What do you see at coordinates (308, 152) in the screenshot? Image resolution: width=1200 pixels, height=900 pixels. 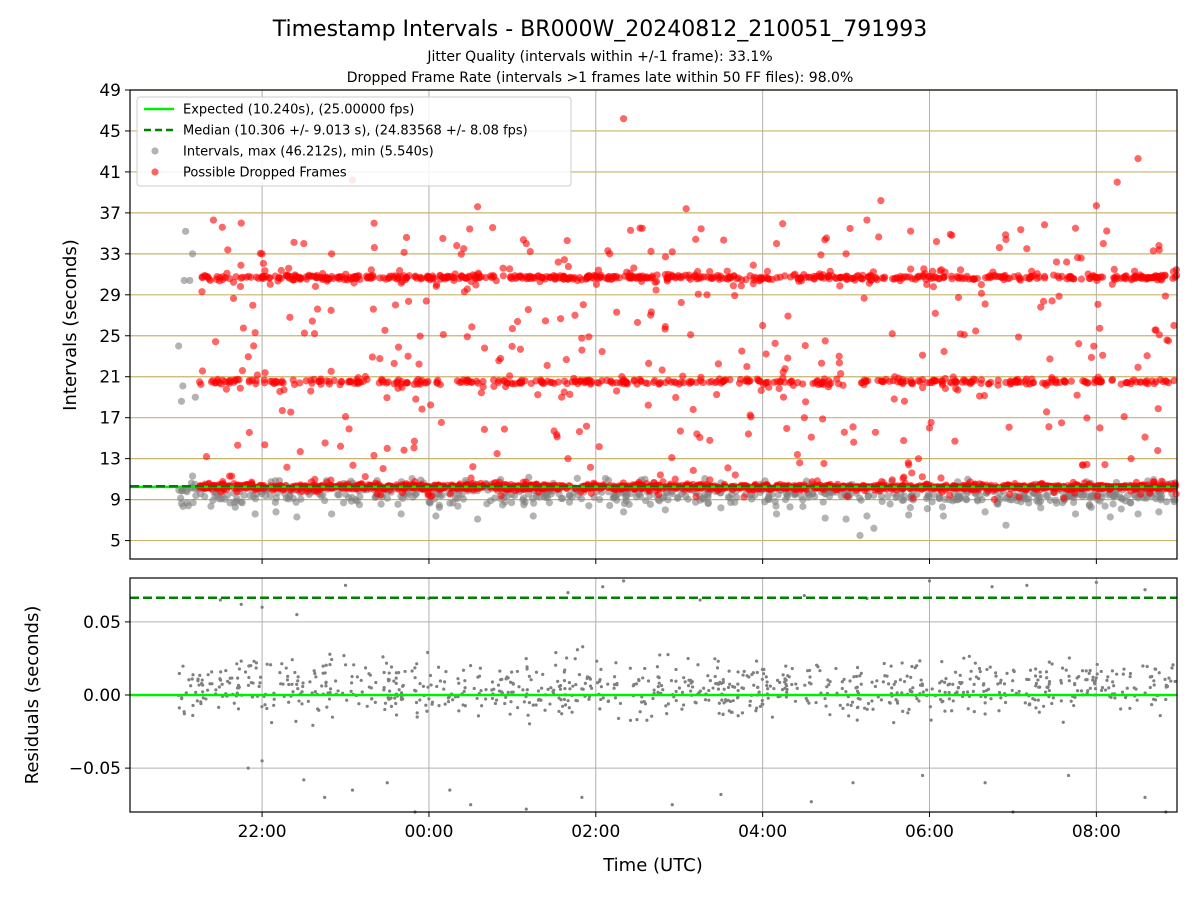 I see `legend-entry-label: Intervals, max (46.212s), min (5.540s)` at bounding box center [308, 152].